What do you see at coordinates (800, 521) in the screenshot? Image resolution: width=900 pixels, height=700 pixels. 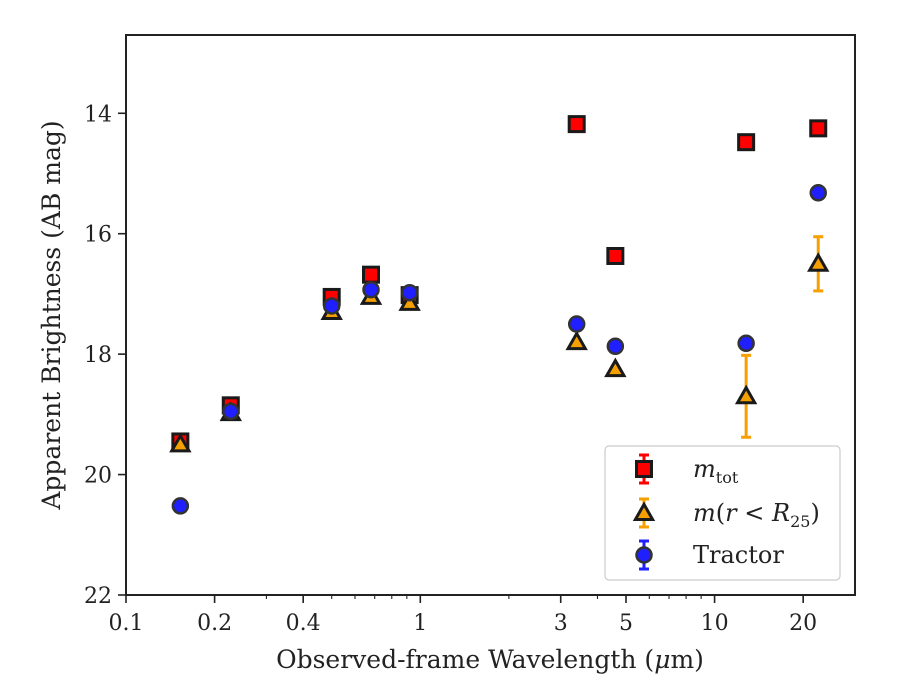 I see `legend-mr25-sub: 25` at bounding box center [800, 521].